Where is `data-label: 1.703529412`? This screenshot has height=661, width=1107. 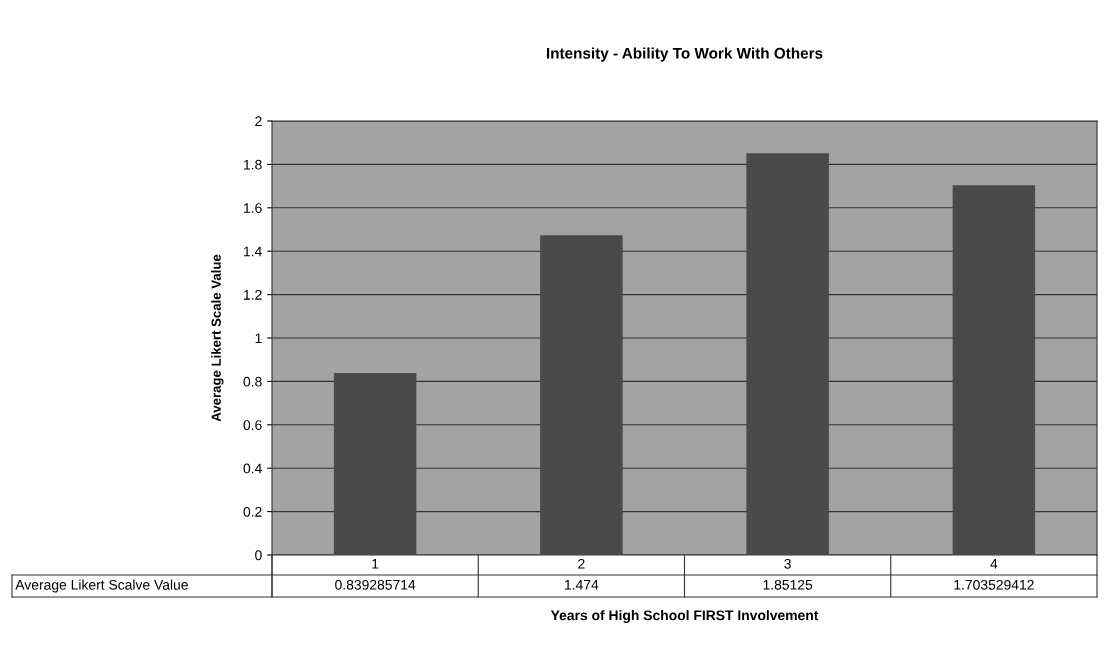
data-label: 1.703529412 is located at coordinates (994, 584).